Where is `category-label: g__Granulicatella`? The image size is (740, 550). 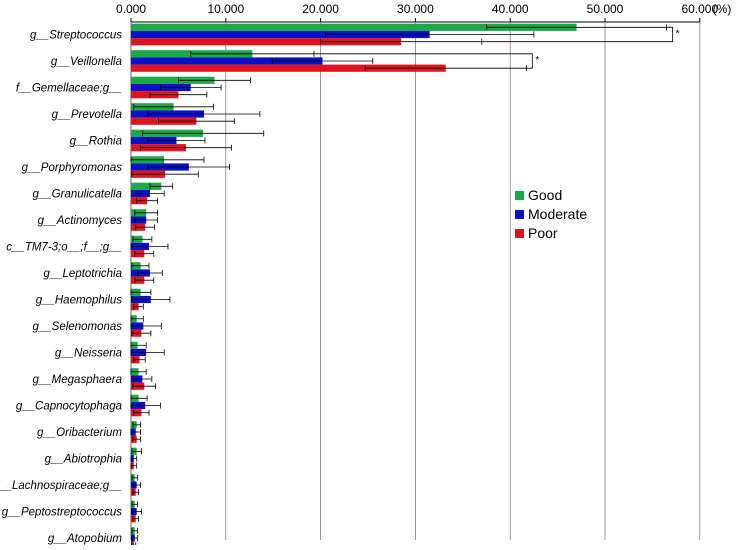 category-label: g__Granulicatella is located at coordinates (77, 195).